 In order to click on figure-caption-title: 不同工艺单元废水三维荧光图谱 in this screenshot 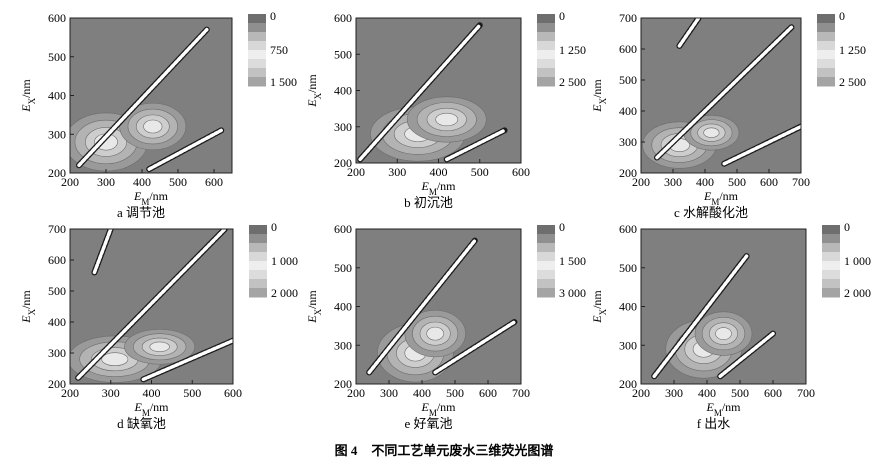, I will do `click(462, 450)`.